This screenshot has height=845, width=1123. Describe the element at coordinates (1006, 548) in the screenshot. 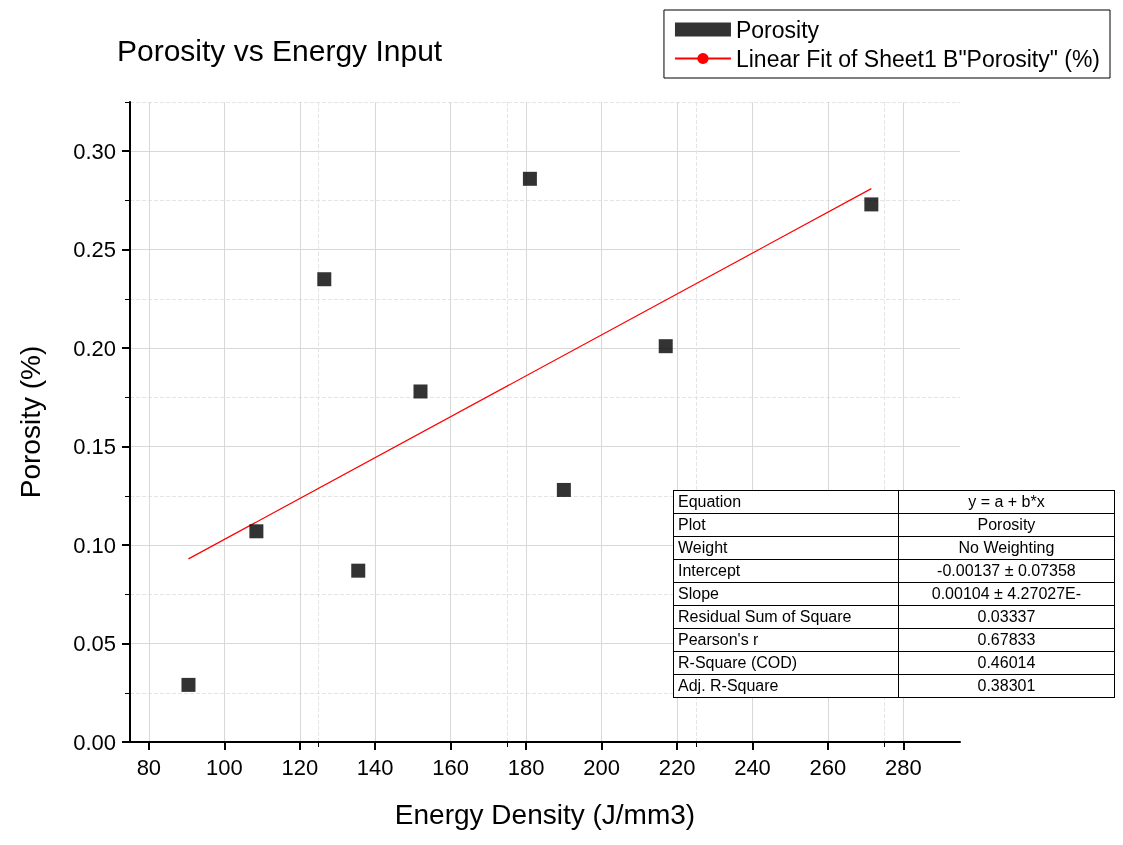

I see `annotation: No Weighting` at that location.